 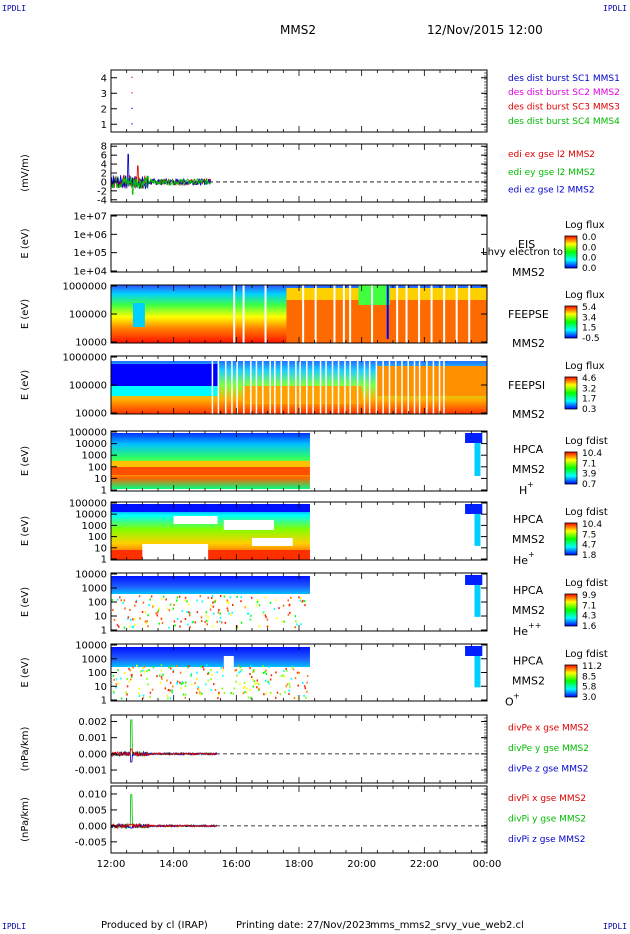 What do you see at coordinates (571, 681) in the screenshot?
I see `colorbar-hpca_o` at bounding box center [571, 681].